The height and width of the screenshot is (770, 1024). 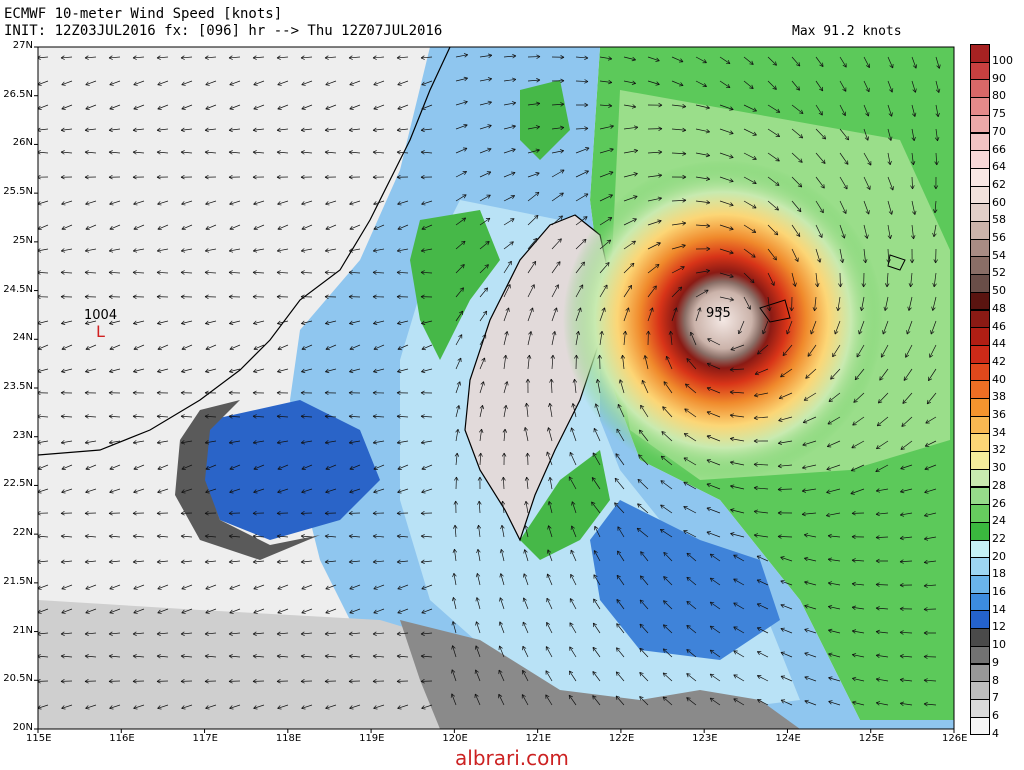 I want to click on lon-label: 115E, so click(x=38, y=738).